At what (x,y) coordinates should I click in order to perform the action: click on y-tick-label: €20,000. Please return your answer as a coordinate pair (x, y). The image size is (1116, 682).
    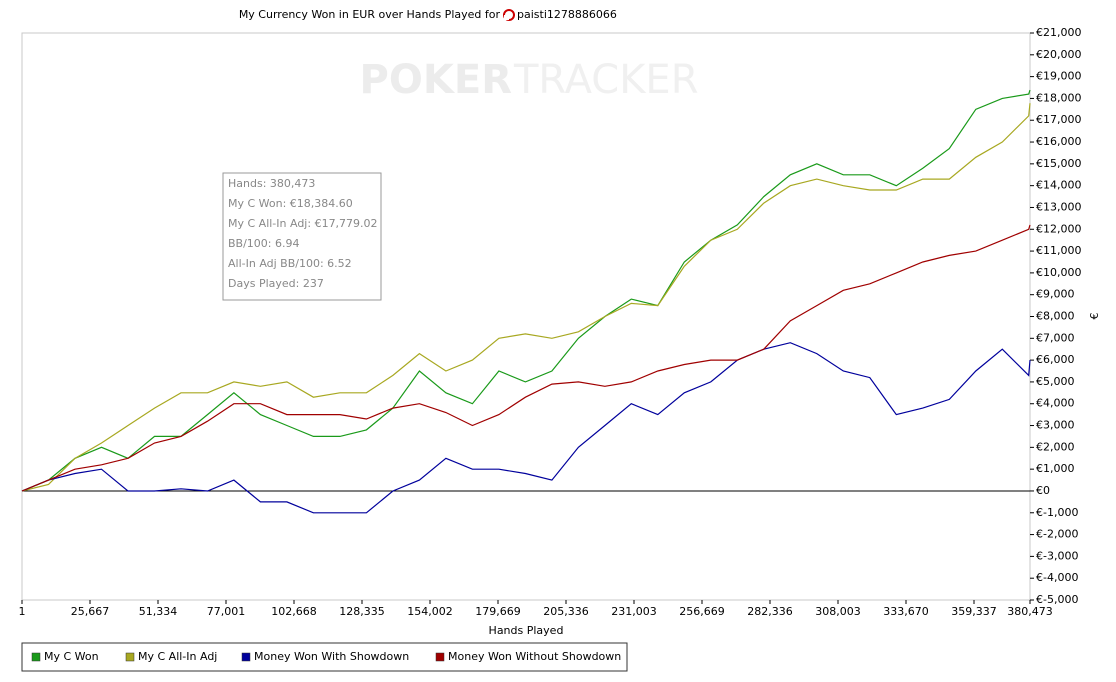
    Looking at the image, I should click on (1059, 54).